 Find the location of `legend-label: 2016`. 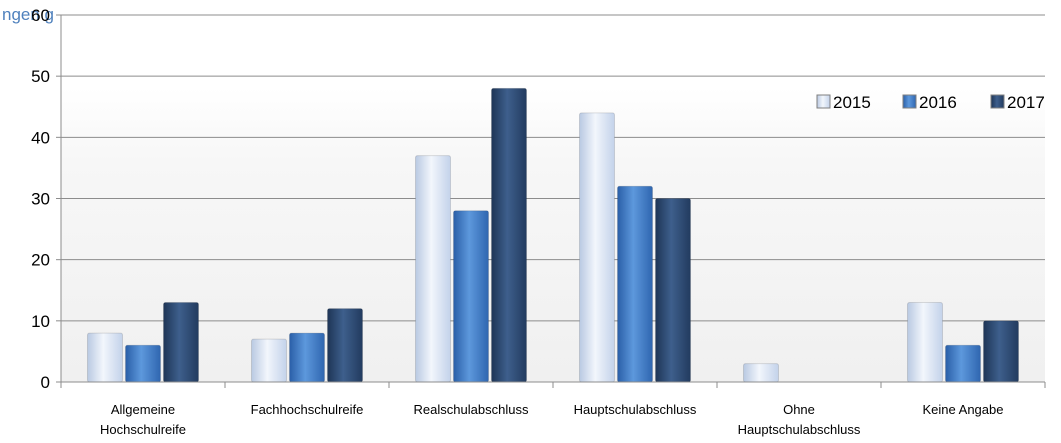

legend-label: 2016 is located at coordinates (938, 102).